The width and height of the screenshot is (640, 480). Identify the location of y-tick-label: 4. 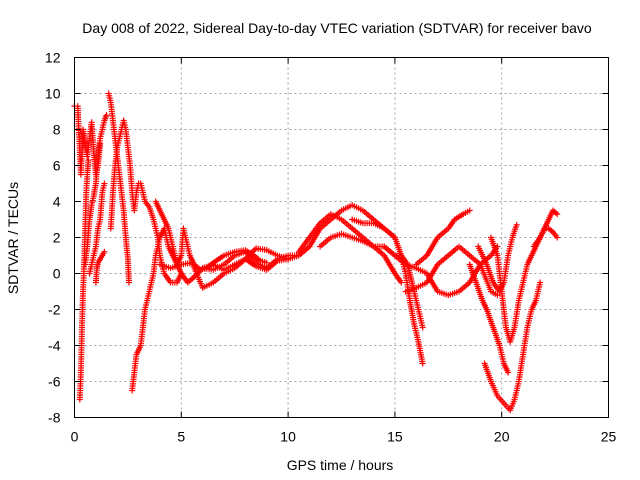
(57, 202).